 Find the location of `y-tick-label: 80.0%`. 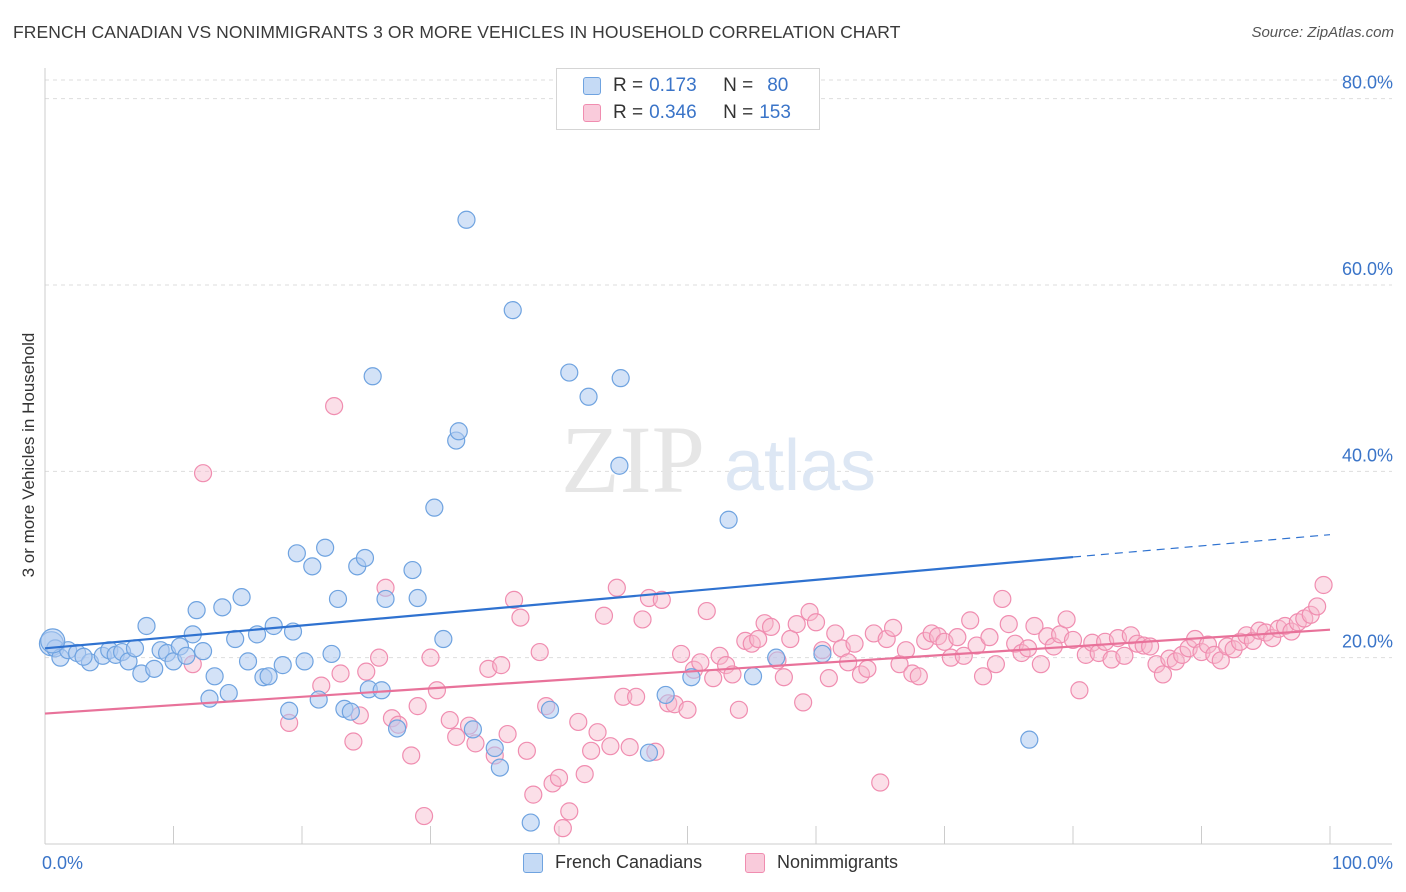

y-tick-label: 80.0% is located at coordinates (1367, 83).